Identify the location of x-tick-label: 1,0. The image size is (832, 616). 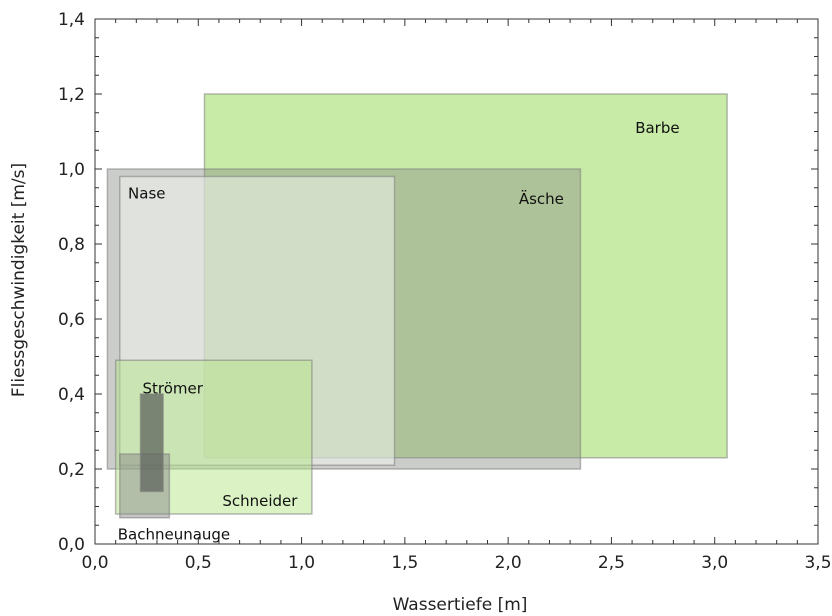
(301, 563).